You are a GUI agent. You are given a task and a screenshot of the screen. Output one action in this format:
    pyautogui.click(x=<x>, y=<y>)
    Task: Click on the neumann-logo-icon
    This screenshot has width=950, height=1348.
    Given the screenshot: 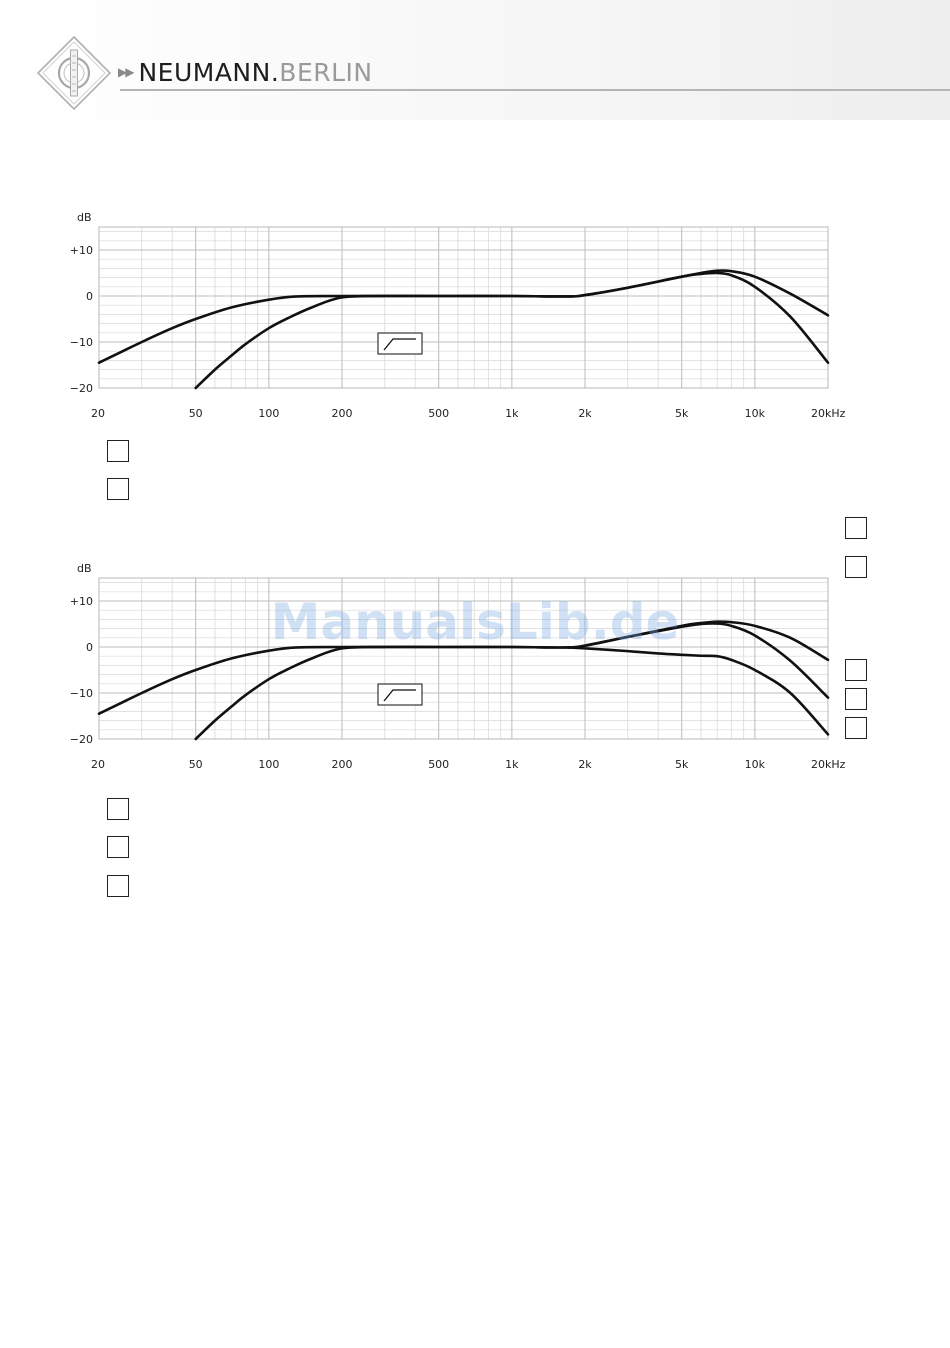 What is the action you would take?
    pyautogui.click(x=74, y=73)
    